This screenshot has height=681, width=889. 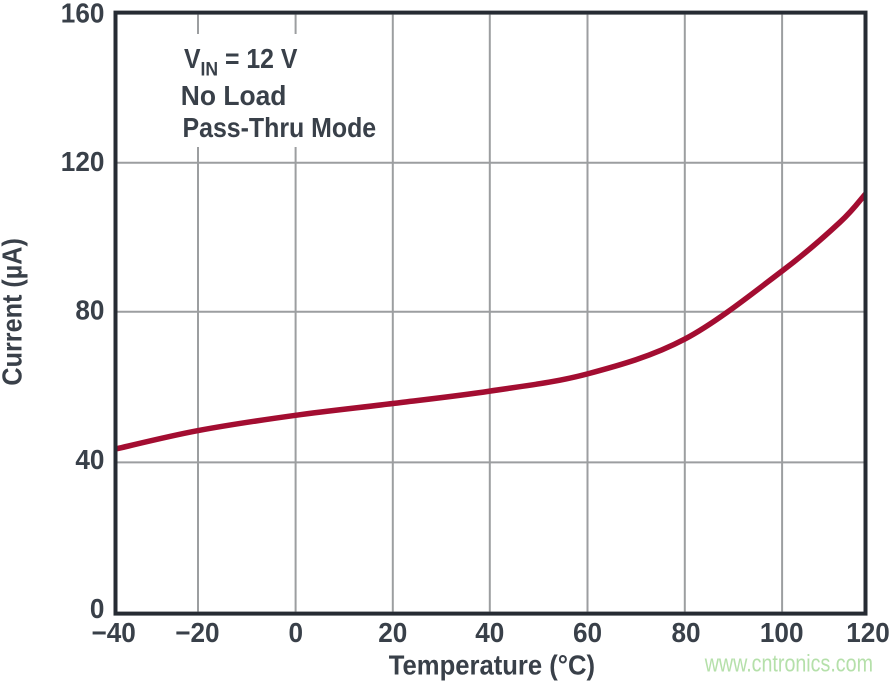 What do you see at coordinates (197, 633) in the screenshot?
I see `svg-text: −20` at bounding box center [197, 633].